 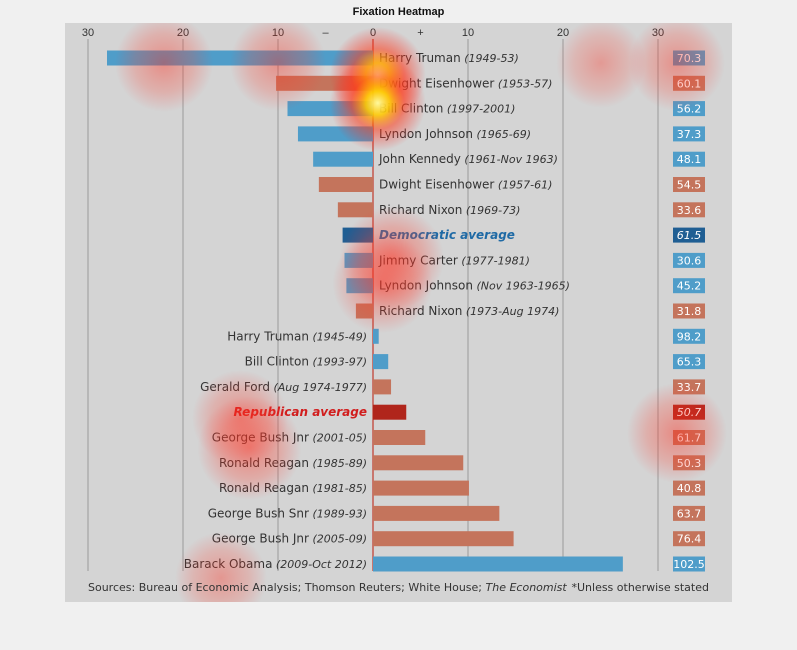 I want to click on side-value: 76.4, so click(x=689, y=539).